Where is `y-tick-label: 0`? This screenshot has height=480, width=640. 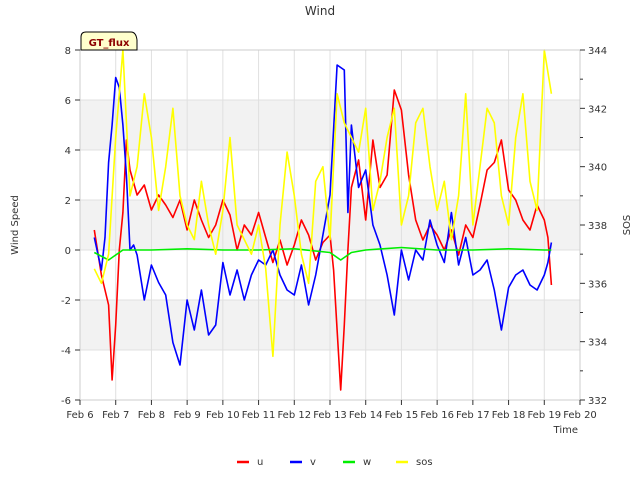
y-tick-label: 0 is located at coordinates (68, 251).